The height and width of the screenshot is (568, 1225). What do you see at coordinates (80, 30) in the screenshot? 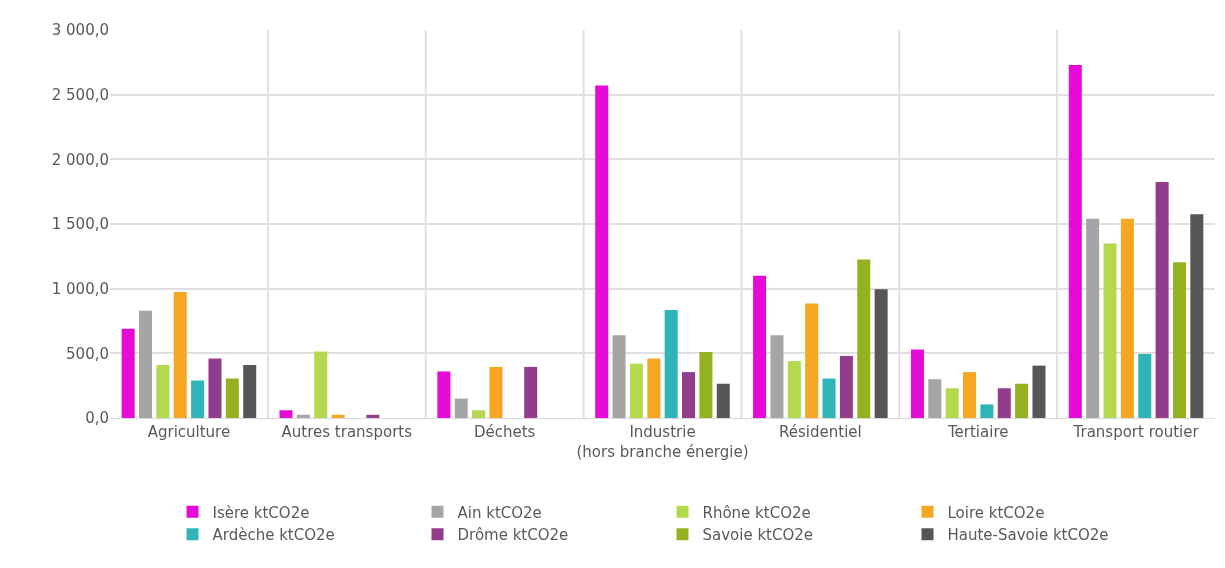
I see `y-tick-label: 3 000,0` at bounding box center [80, 30].